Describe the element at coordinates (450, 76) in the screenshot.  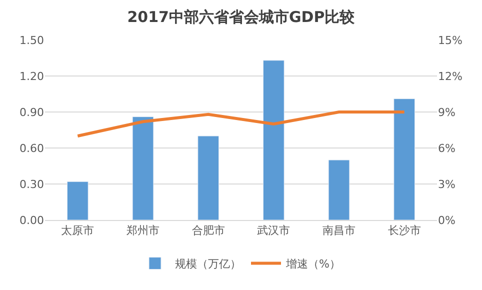
I see `y2-tick-label: 12%` at that location.